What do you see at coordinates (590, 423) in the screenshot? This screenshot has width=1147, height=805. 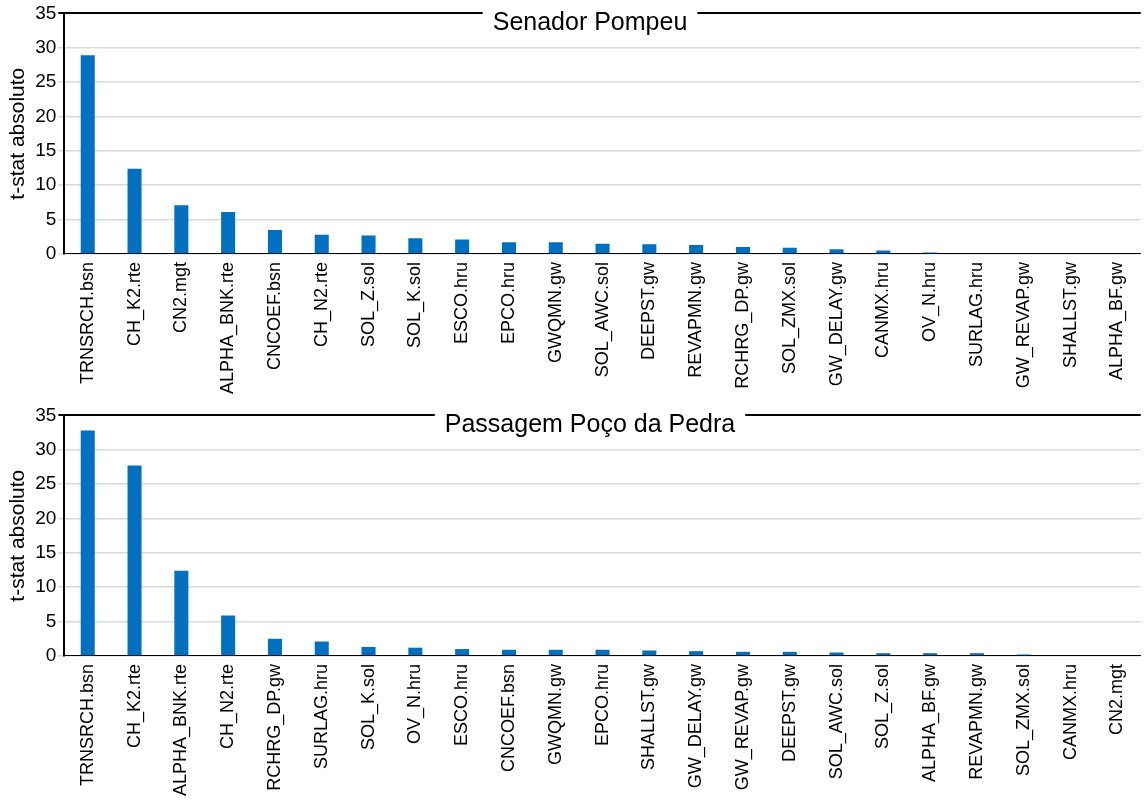 I see `chart-title: Passagem Poço da Pedra` at bounding box center [590, 423].